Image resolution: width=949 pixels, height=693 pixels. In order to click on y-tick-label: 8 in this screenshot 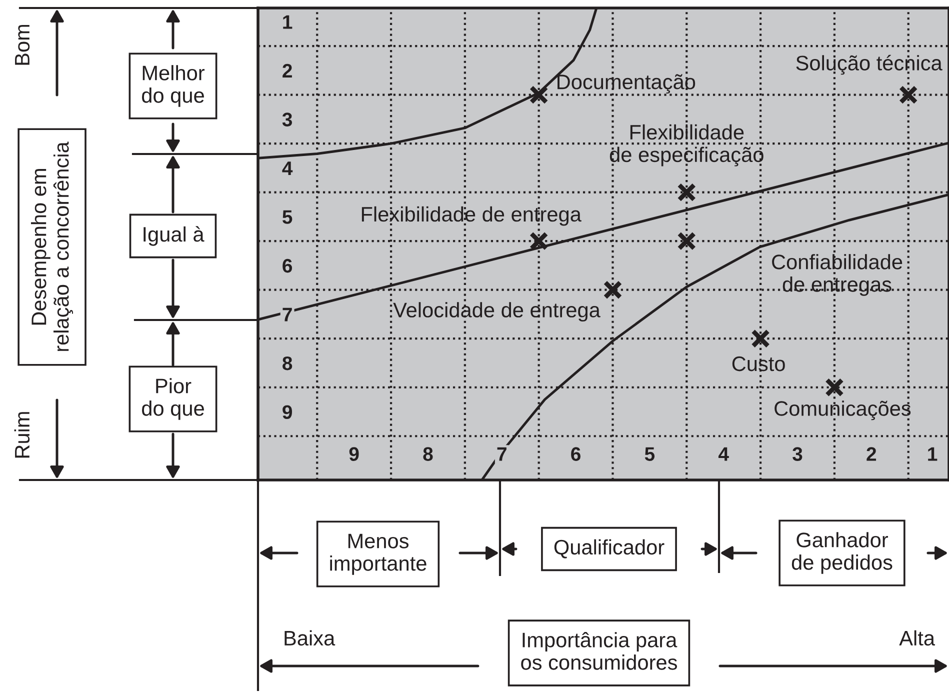, I will do `click(287, 363)`.